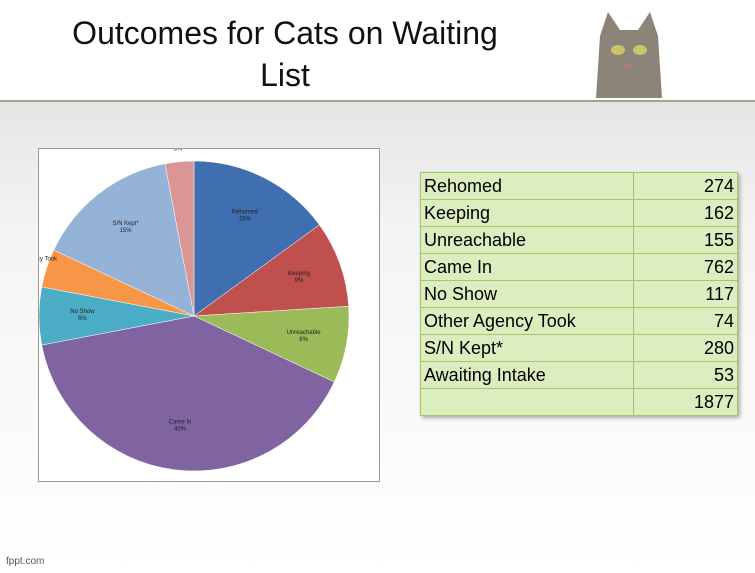 The height and width of the screenshot is (573, 755). What do you see at coordinates (527, 267) in the screenshot?
I see `row-label: Came In` at bounding box center [527, 267].